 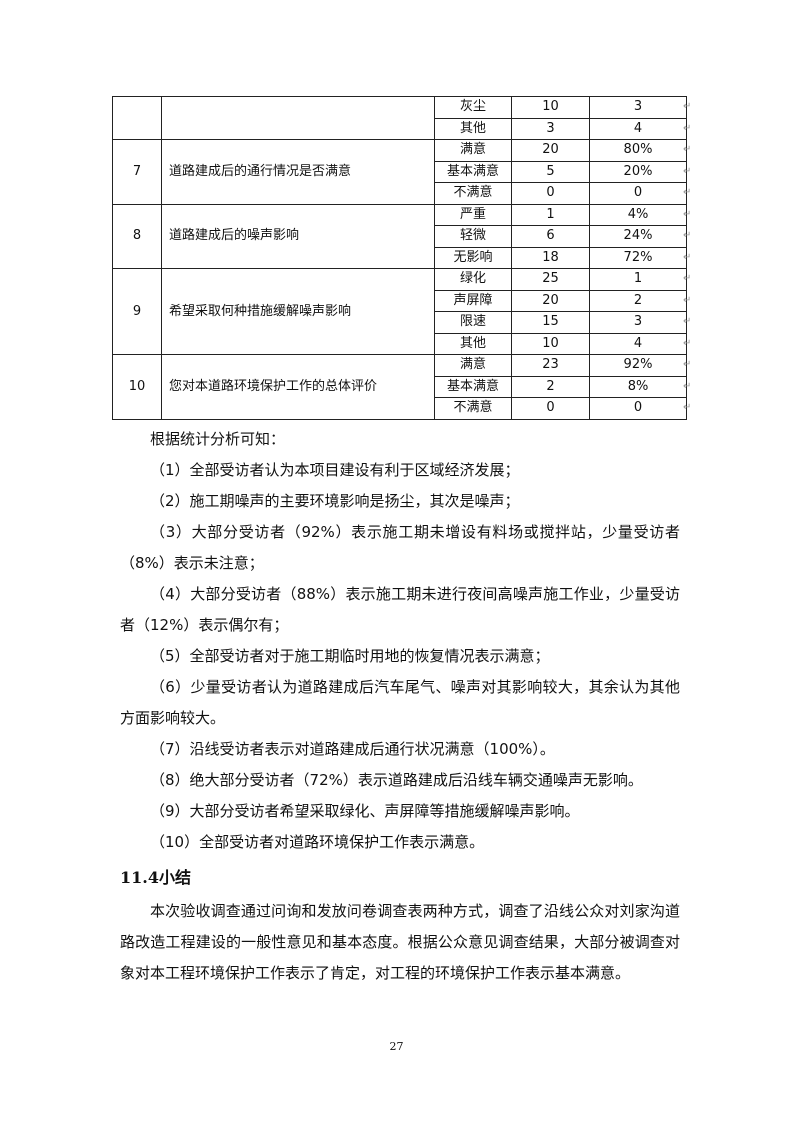 What do you see at coordinates (137, 311) in the screenshot?
I see `question-number: 9` at bounding box center [137, 311].